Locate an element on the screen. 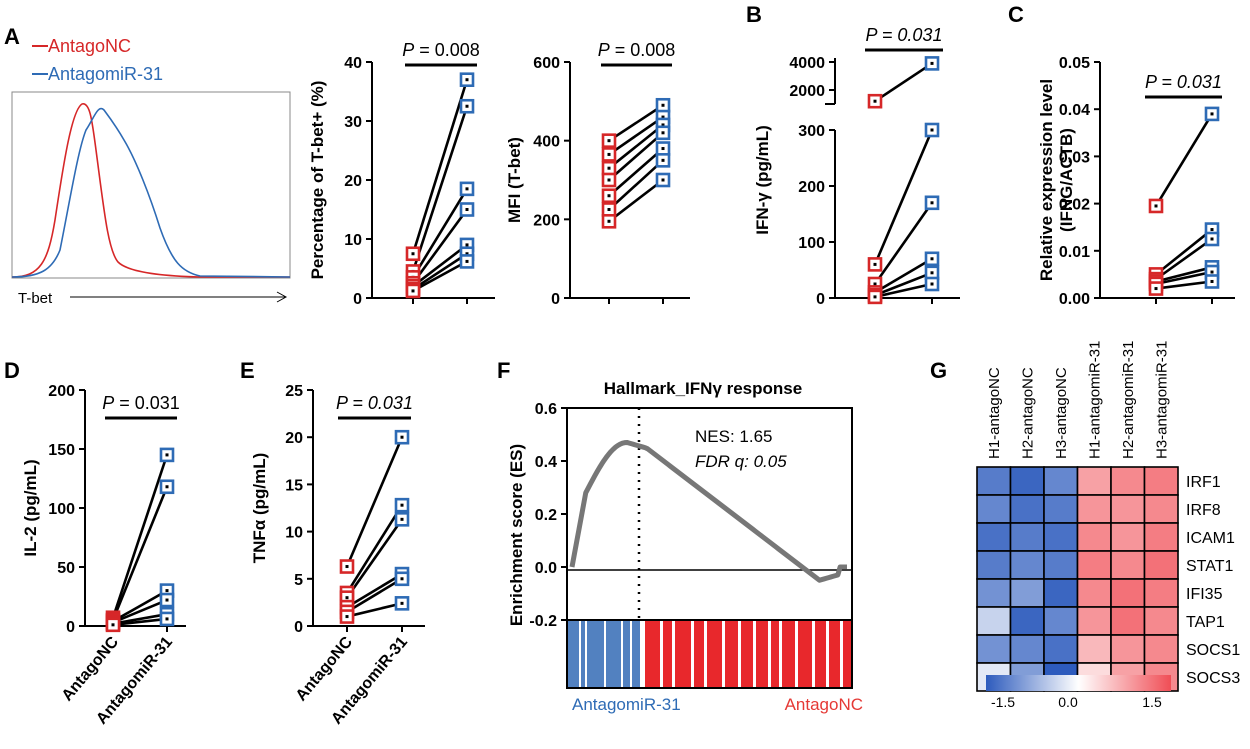 This screenshot has height=749, width=1250. heatmap-row-label: IFI35 is located at coordinates (1204, 594).